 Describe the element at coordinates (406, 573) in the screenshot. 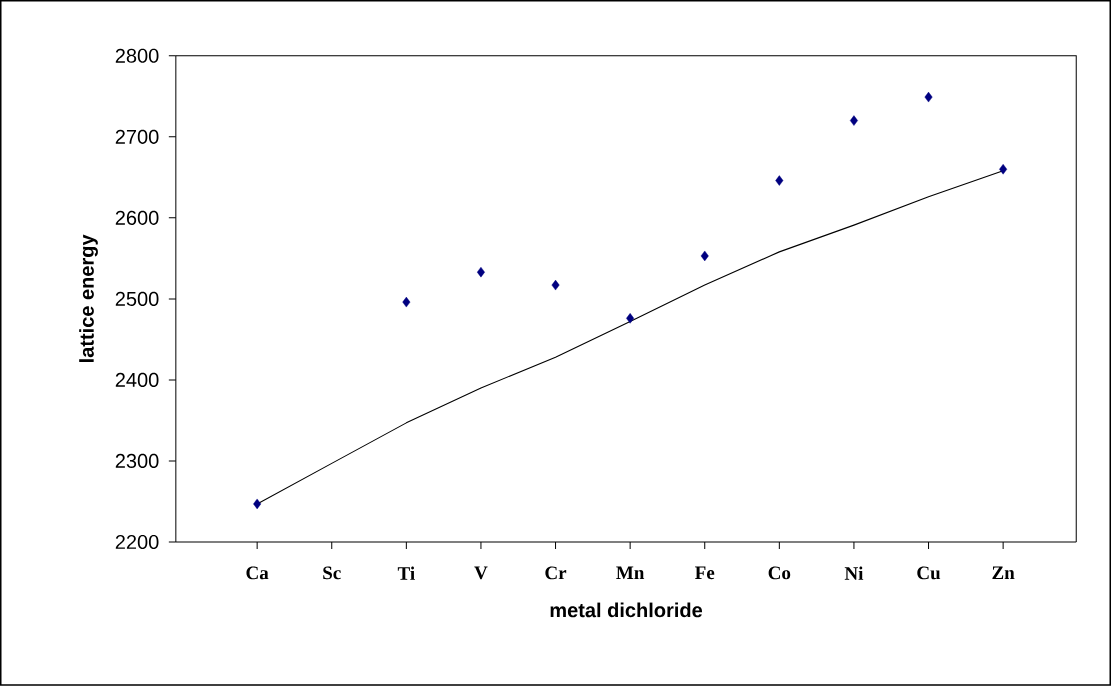

I see `x-tick-label: Ti` at that location.